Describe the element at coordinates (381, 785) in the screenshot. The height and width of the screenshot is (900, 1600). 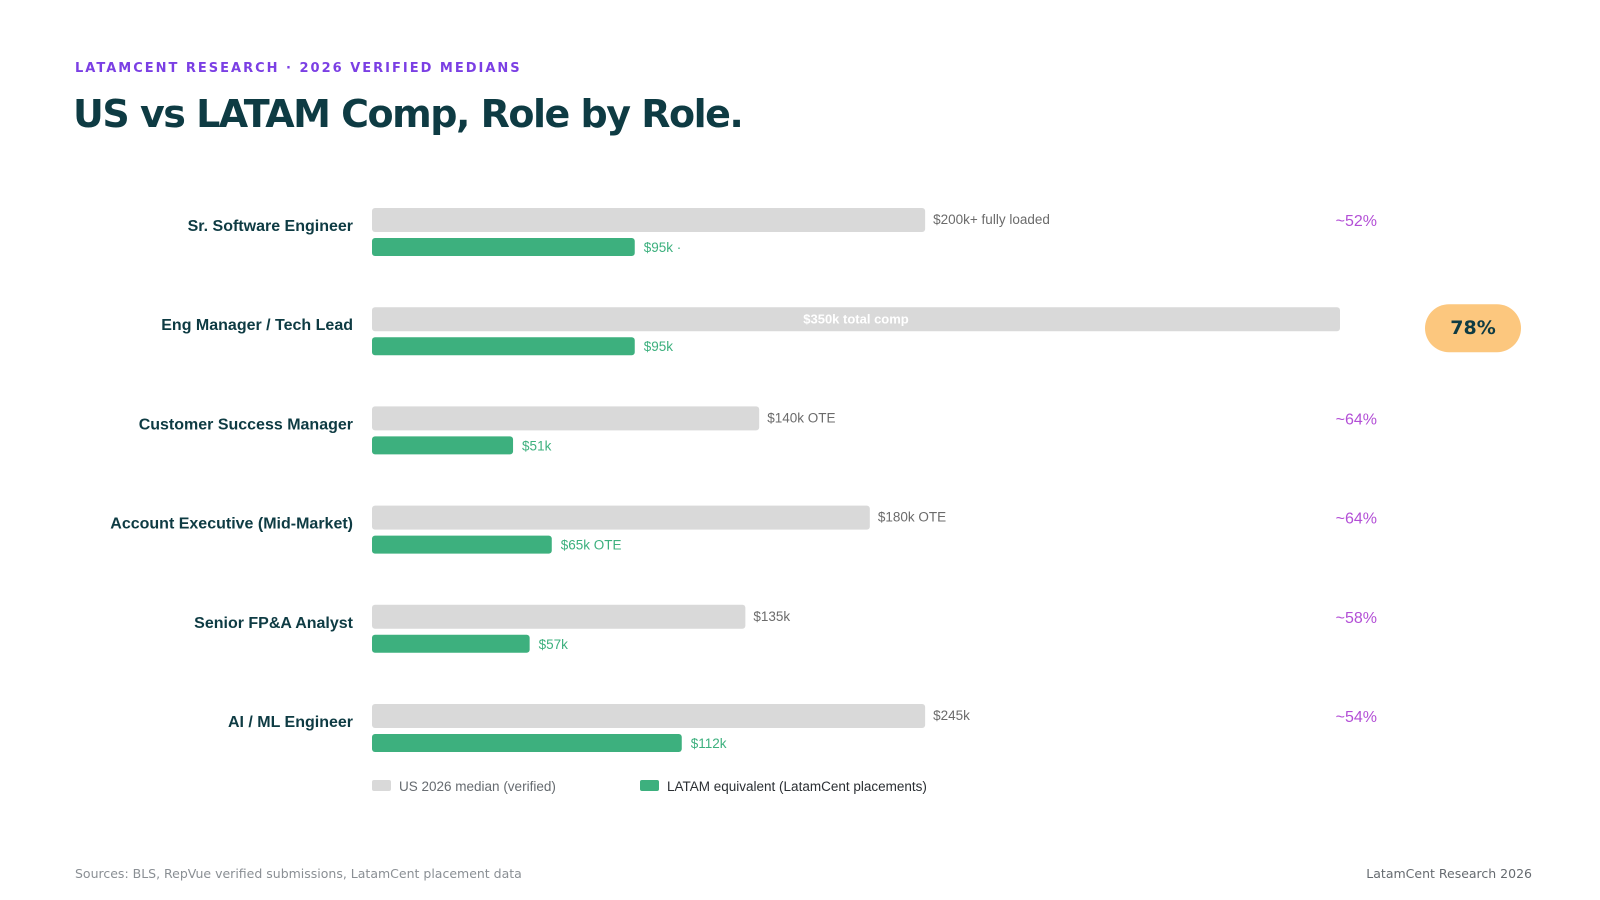
I see `legend-swatch-us` at that location.